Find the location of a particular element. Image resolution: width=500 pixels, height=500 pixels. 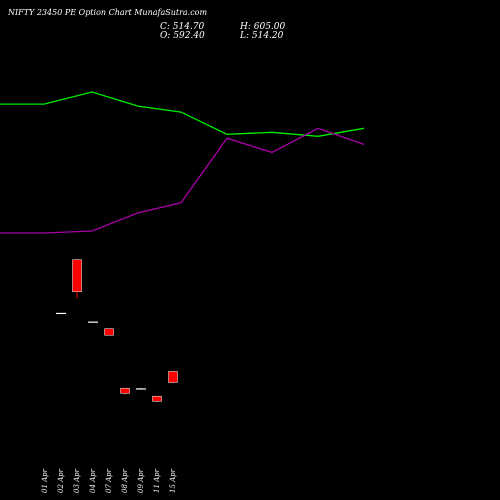

x-tick-label: 08 Apr is located at coordinates (125, 480).